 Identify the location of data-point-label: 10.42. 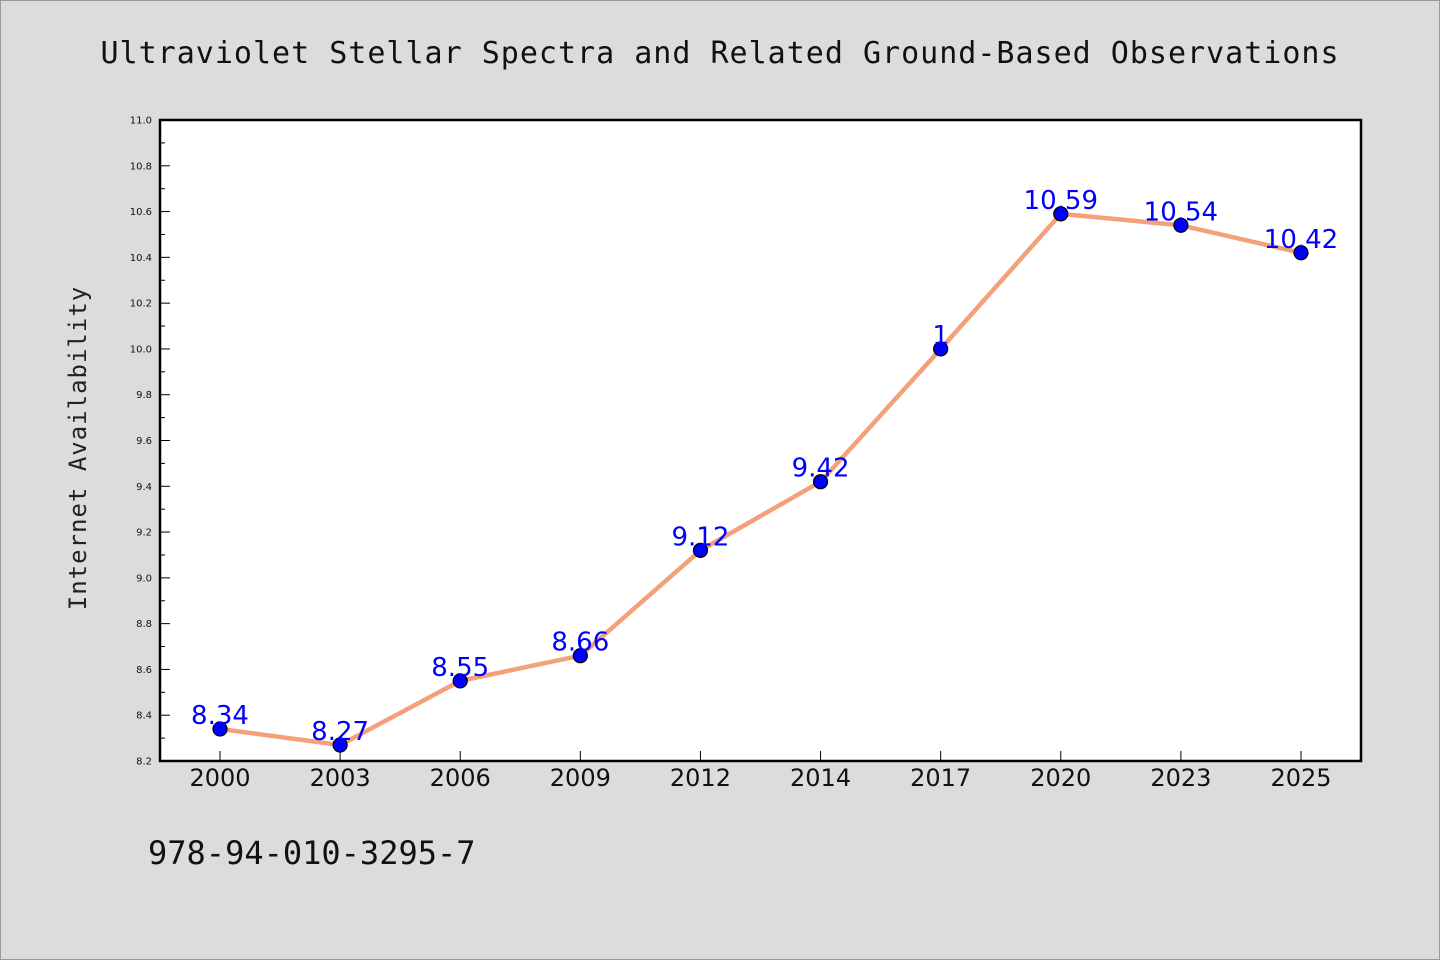
(1301, 240).